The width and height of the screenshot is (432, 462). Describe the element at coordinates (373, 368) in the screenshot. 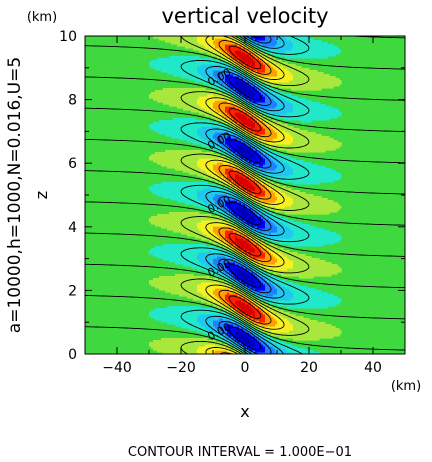

I see `x-tick-label: 40` at that location.